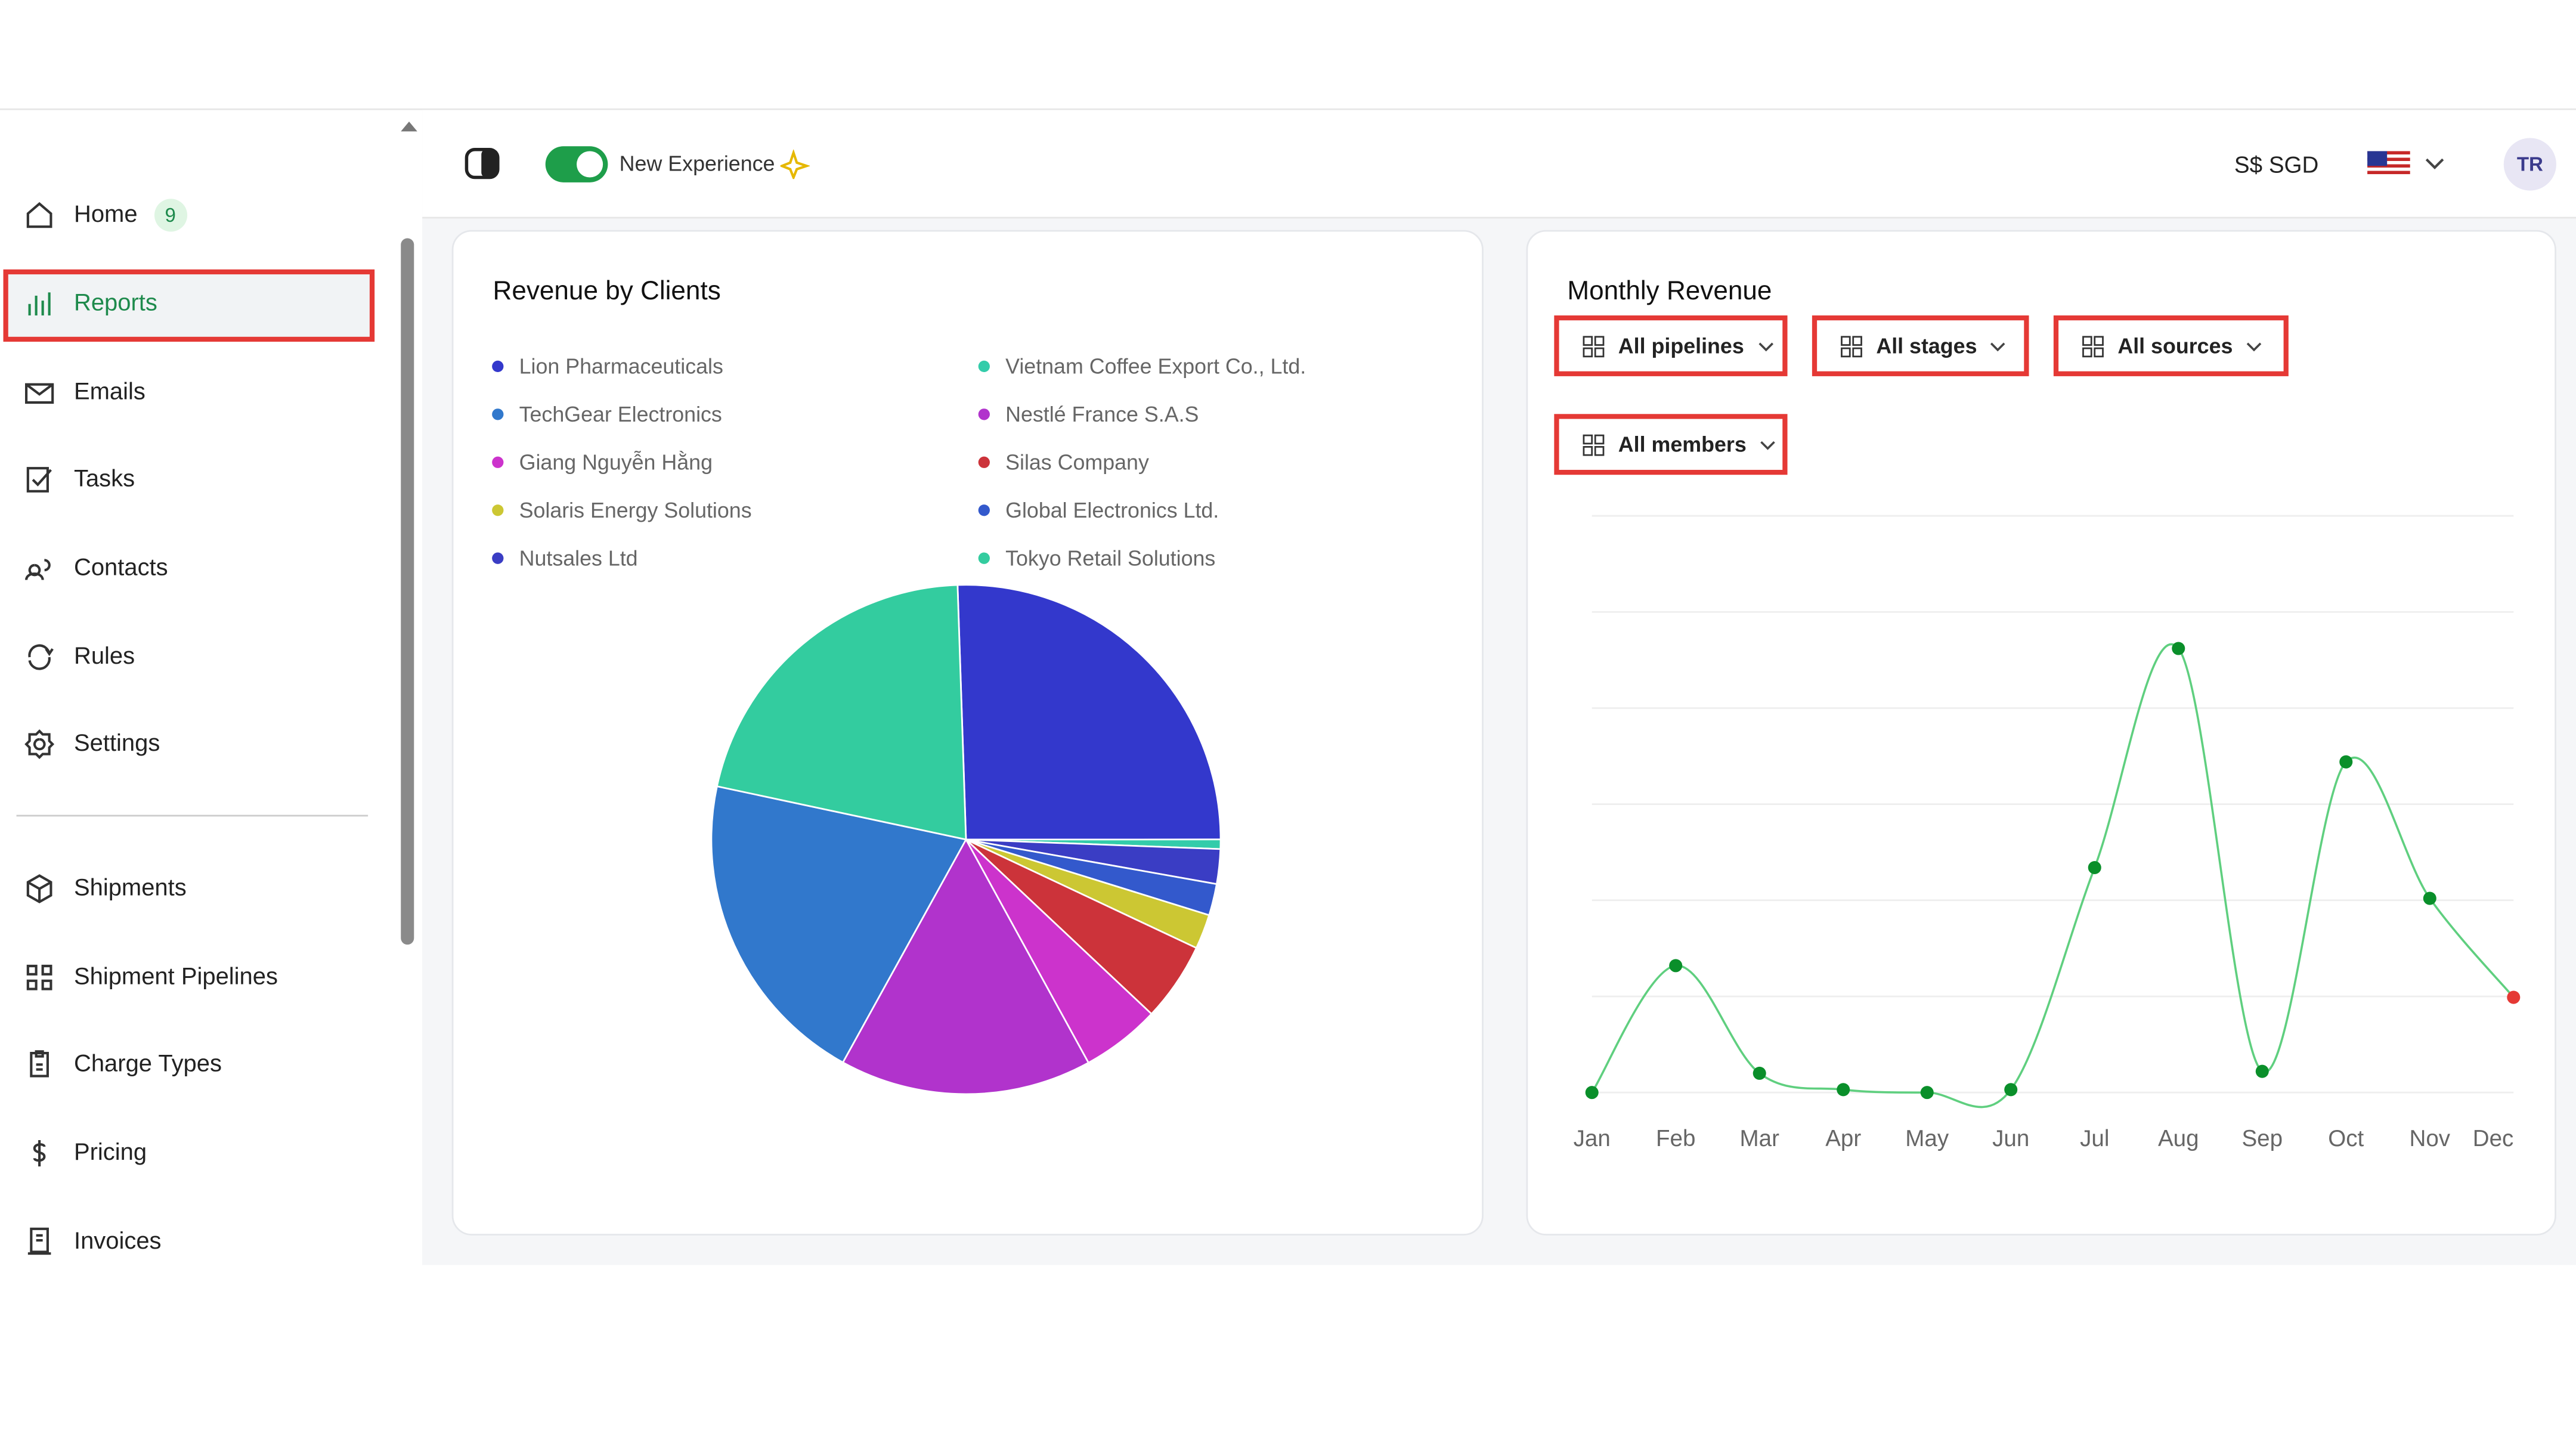  I want to click on legend-label: Lion Pharmaceuticals, so click(621, 367).